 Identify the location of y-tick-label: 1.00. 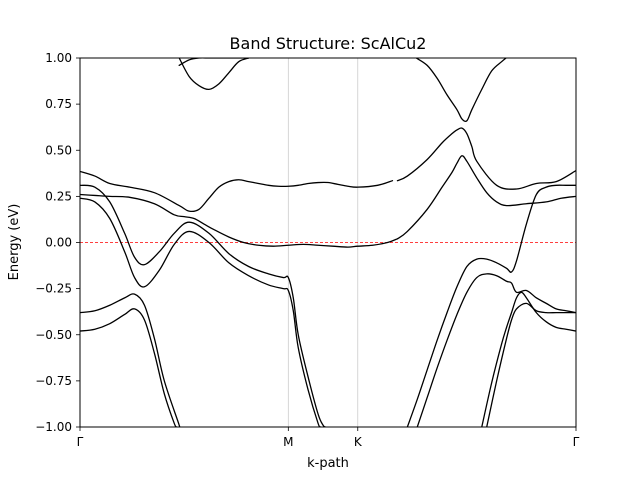
(58, 58).